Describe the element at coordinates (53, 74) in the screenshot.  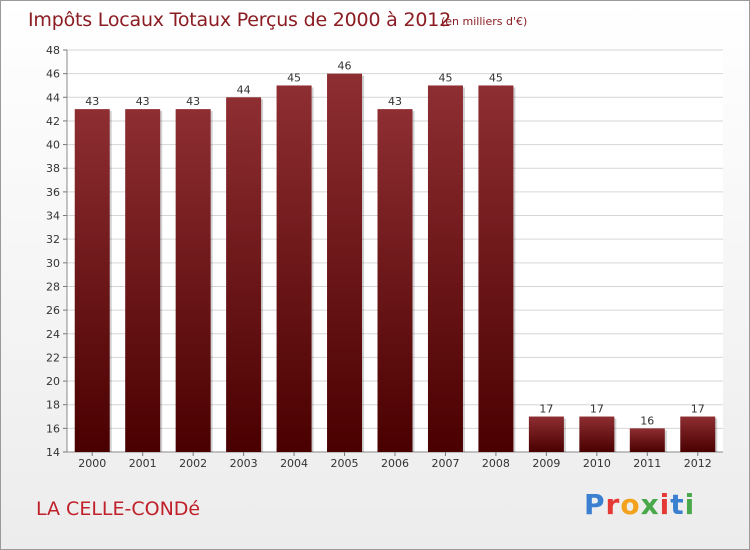
I see `y-tick-label: 46` at that location.